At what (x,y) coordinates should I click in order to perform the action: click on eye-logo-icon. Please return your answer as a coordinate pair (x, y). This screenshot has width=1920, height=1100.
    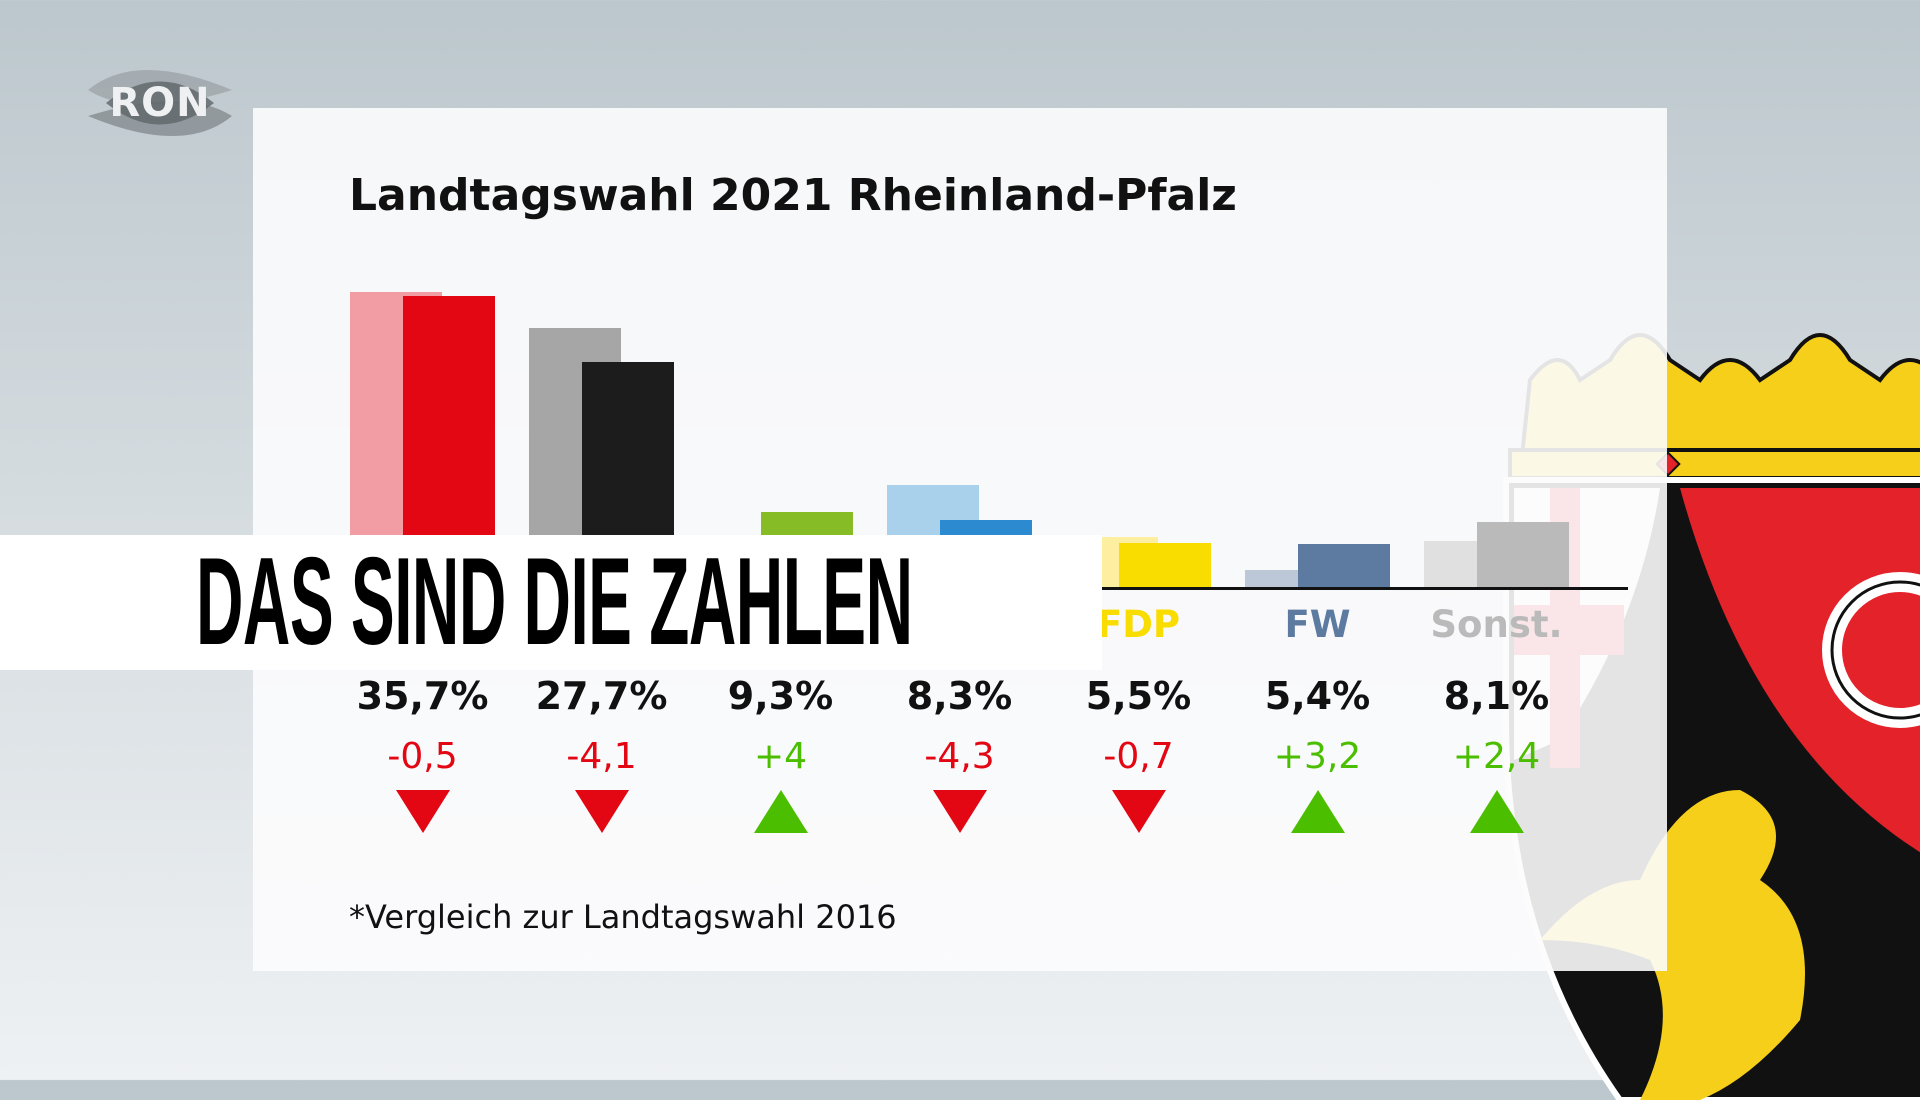
    Looking at the image, I should click on (160, 103).